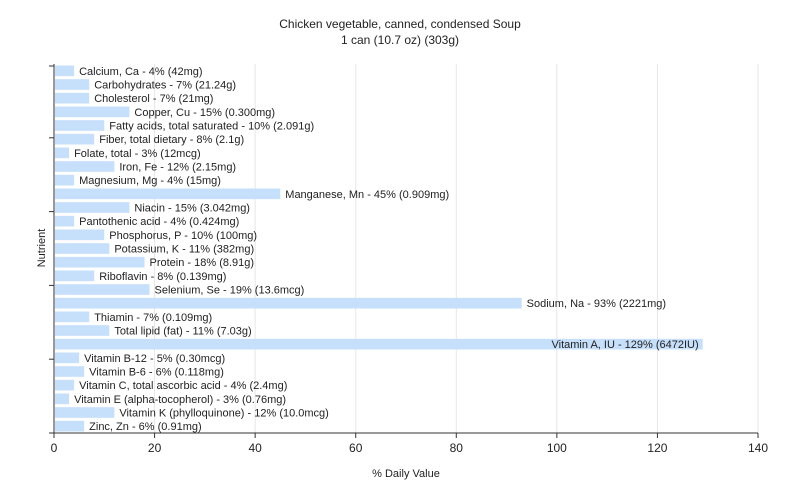 Image resolution: width=800 pixels, height=500 pixels. What do you see at coordinates (145, 427) in the screenshot?
I see `bar-label: Zinc, Zn - 6% (0.91mg)` at bounding box center [145, 427].